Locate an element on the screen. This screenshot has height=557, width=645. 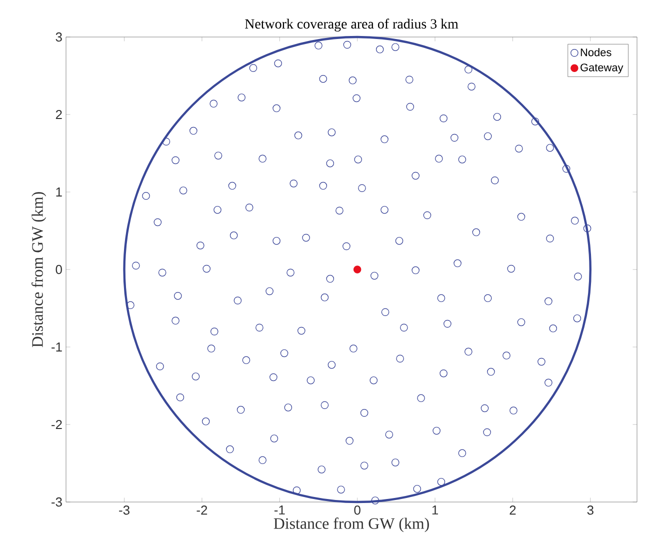
x-tick-label: 2 is located at coordinates (513, 510).